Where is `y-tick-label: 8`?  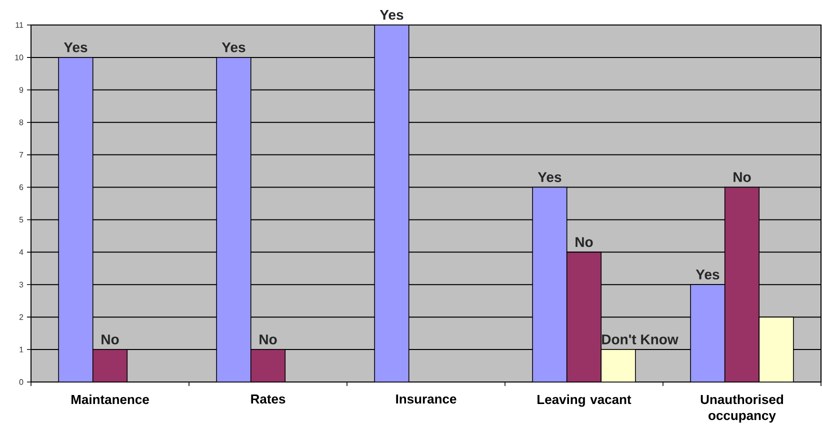
y-tick-label: 8 is located at coordinates (21, 123).